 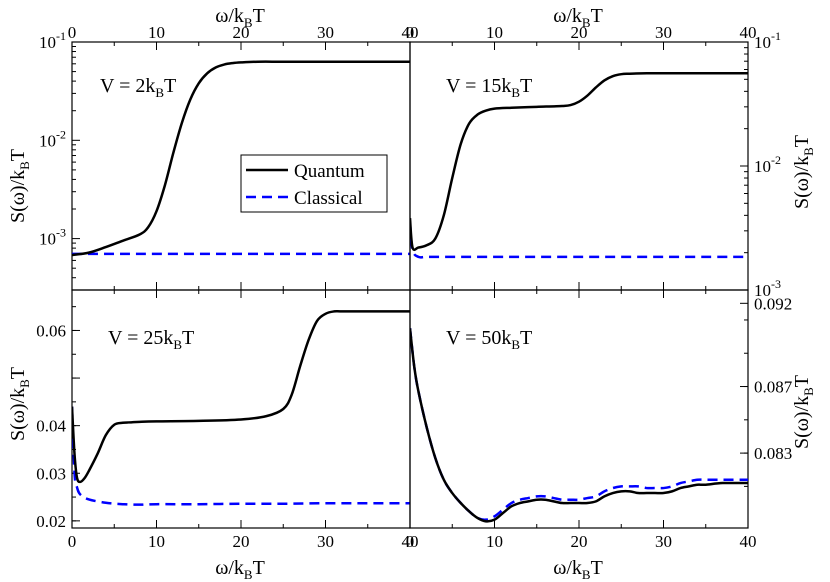 I want to click on bottom-left-x-axis-label: ω/kBT, so click(x=240, y=569).